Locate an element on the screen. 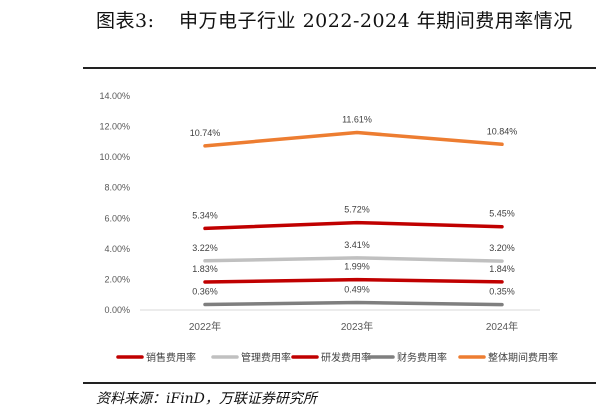 This screenshot has height=420, width=600. y-tick-label: 0.00% is located at coordinates (117, 310).